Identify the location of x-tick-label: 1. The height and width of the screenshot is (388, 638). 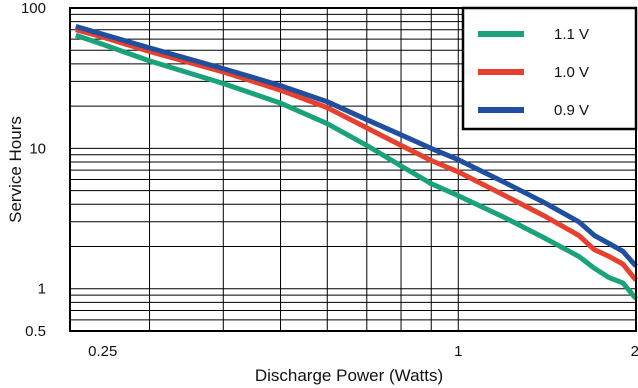
(458, 351).